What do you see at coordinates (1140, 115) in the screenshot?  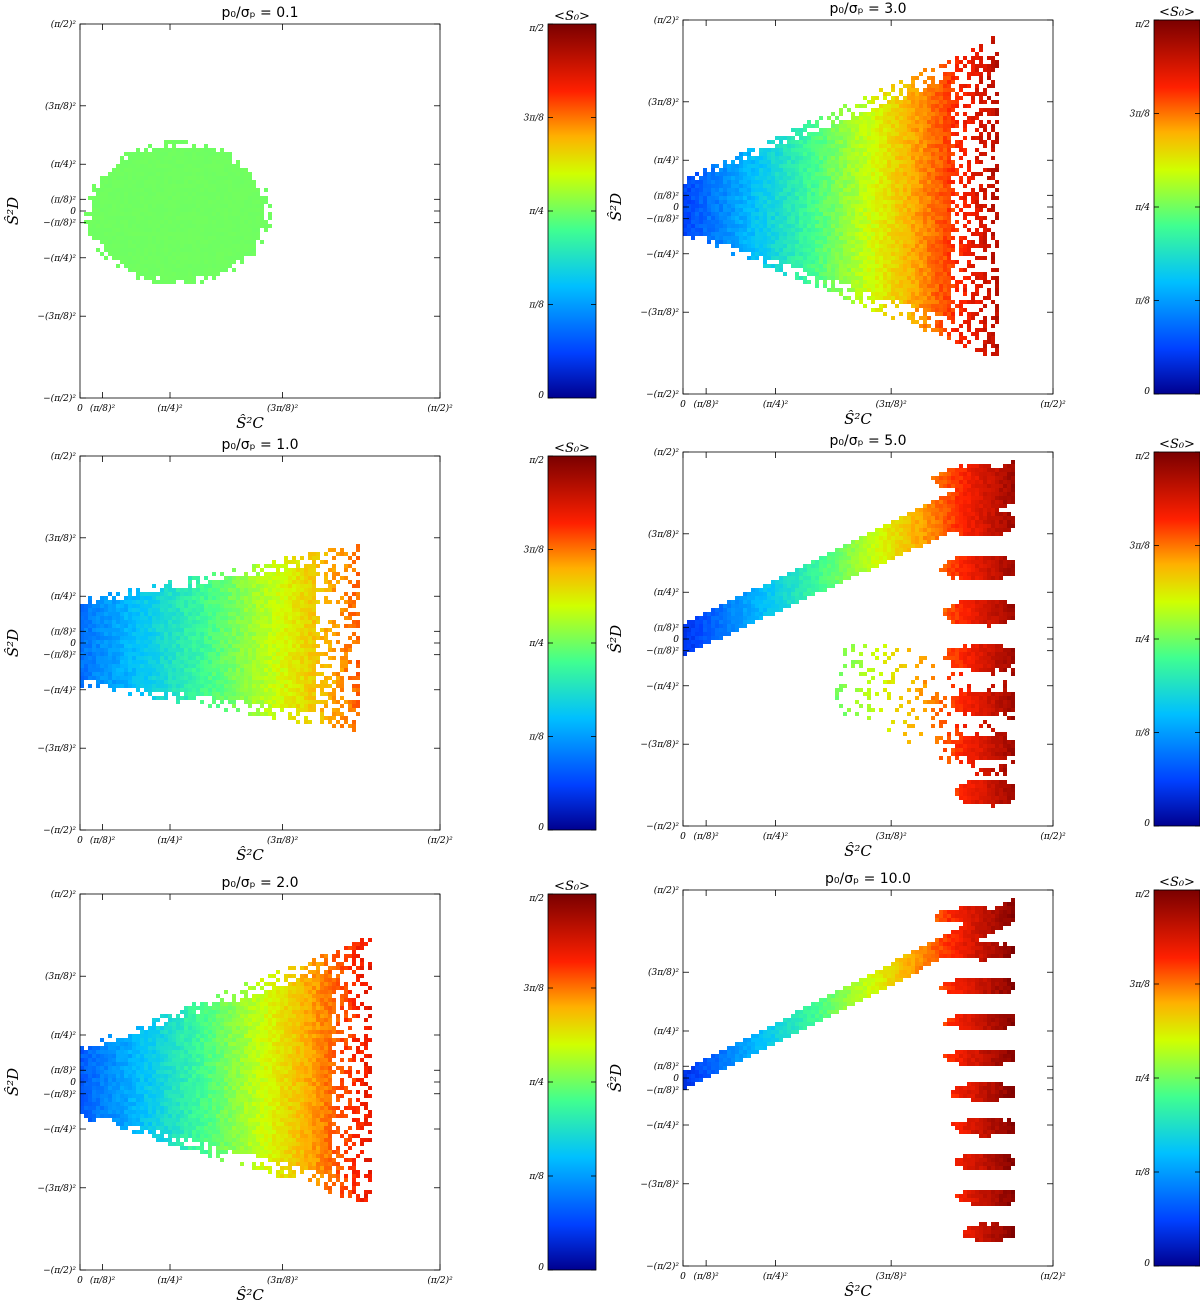 I see `colorbar-tick-label: 3π/8` at bounding box center [1140, 115].